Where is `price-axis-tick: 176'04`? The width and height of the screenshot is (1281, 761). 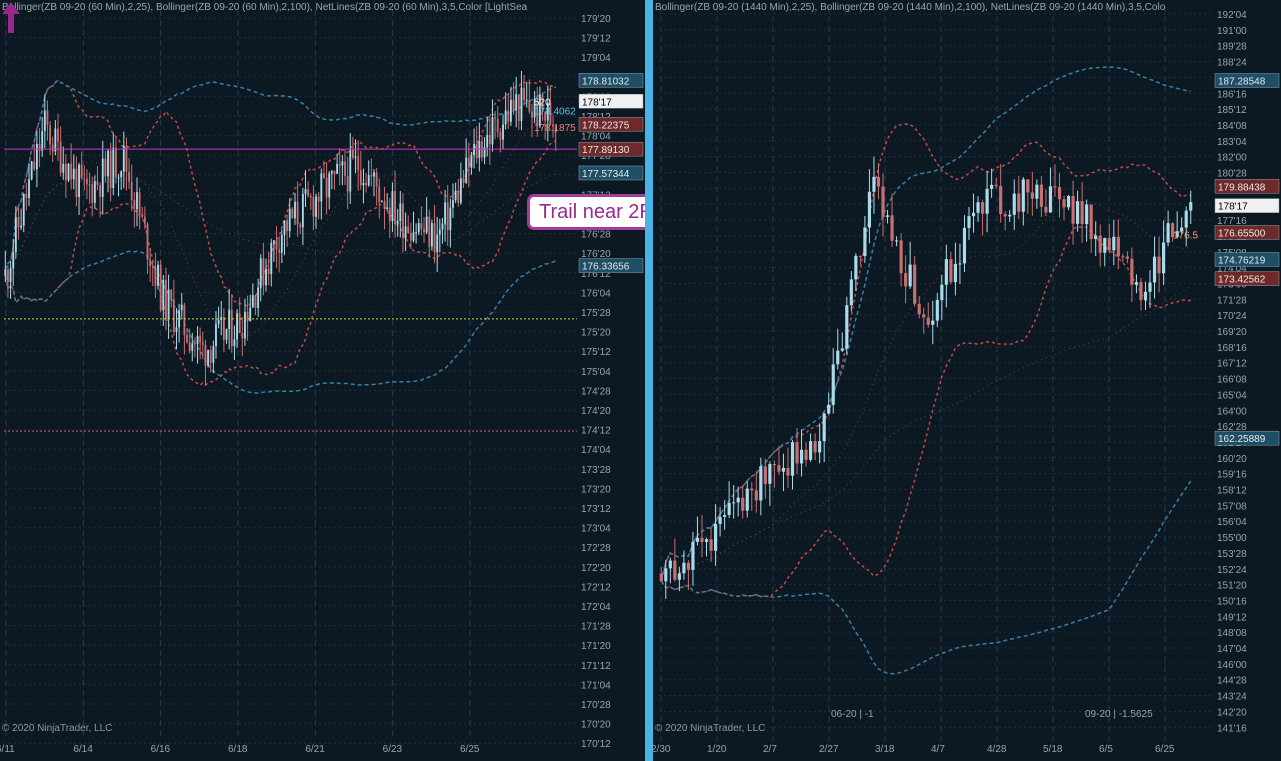
price-axis-tick: 176'04 is located at coordinates (596, 293).